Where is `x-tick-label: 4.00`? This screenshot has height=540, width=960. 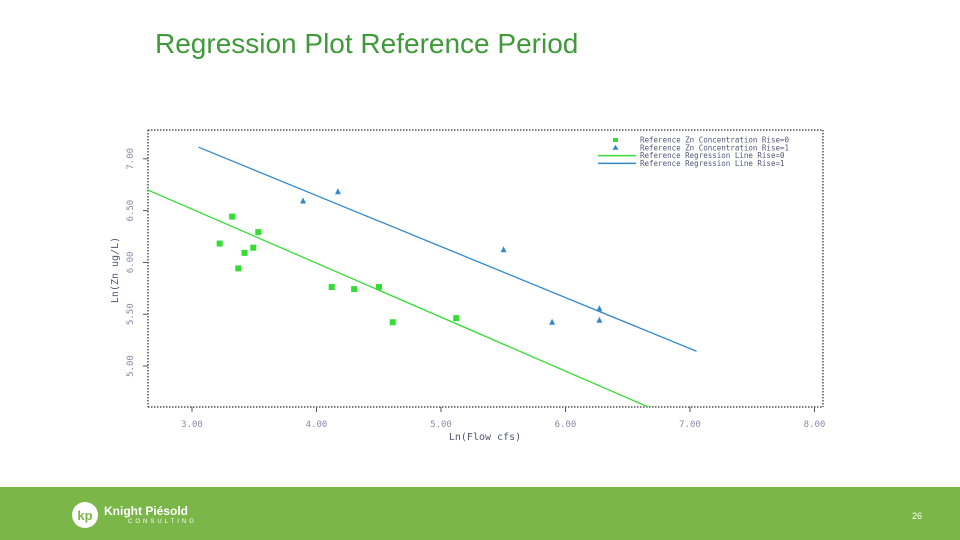 x-tick-label: 4.00 is located at coordinates (317, 425).